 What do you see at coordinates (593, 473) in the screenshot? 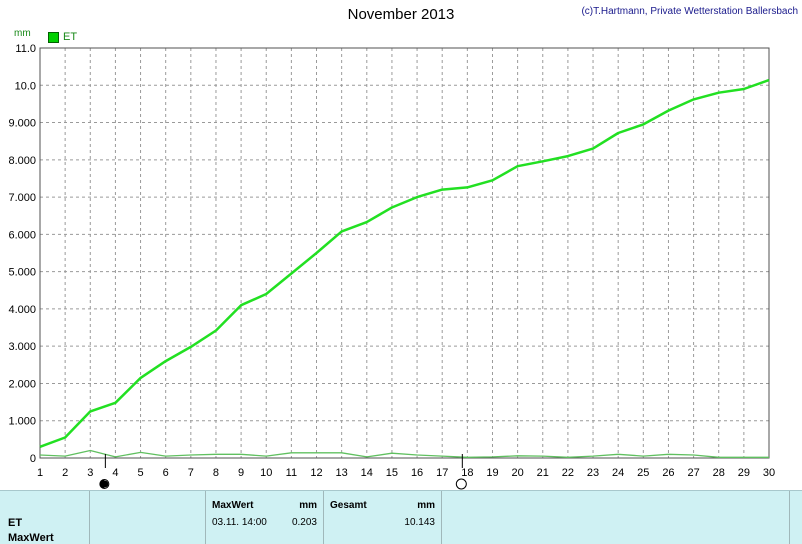
I see `x-tick-label: 23` at bounding box center [593, 473].